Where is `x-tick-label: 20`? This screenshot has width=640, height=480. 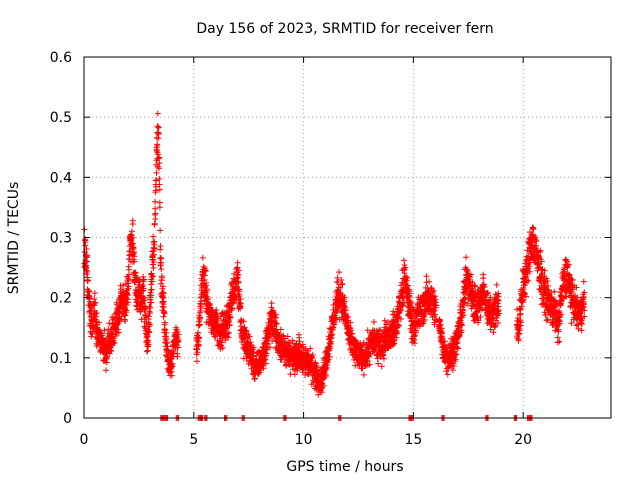
x-tick-label: 20 is located at coordinates (523, 440).